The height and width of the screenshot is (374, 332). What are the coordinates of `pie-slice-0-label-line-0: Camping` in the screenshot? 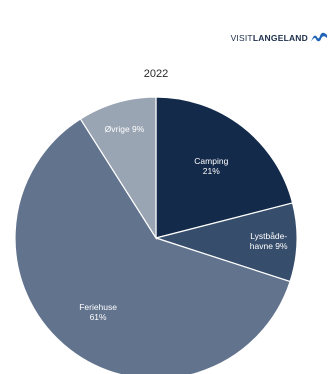 It's located at (211, 161).